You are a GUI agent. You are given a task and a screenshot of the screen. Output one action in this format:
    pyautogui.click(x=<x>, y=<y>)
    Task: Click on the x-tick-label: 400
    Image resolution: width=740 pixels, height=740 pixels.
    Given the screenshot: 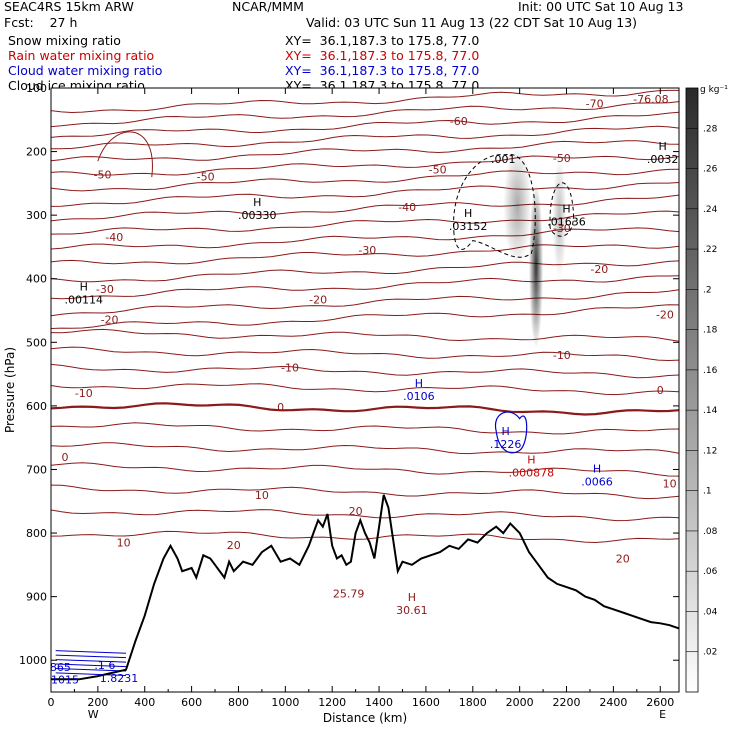 What is the action you would take?
    pyautogui.click(x=144, y=702)
    